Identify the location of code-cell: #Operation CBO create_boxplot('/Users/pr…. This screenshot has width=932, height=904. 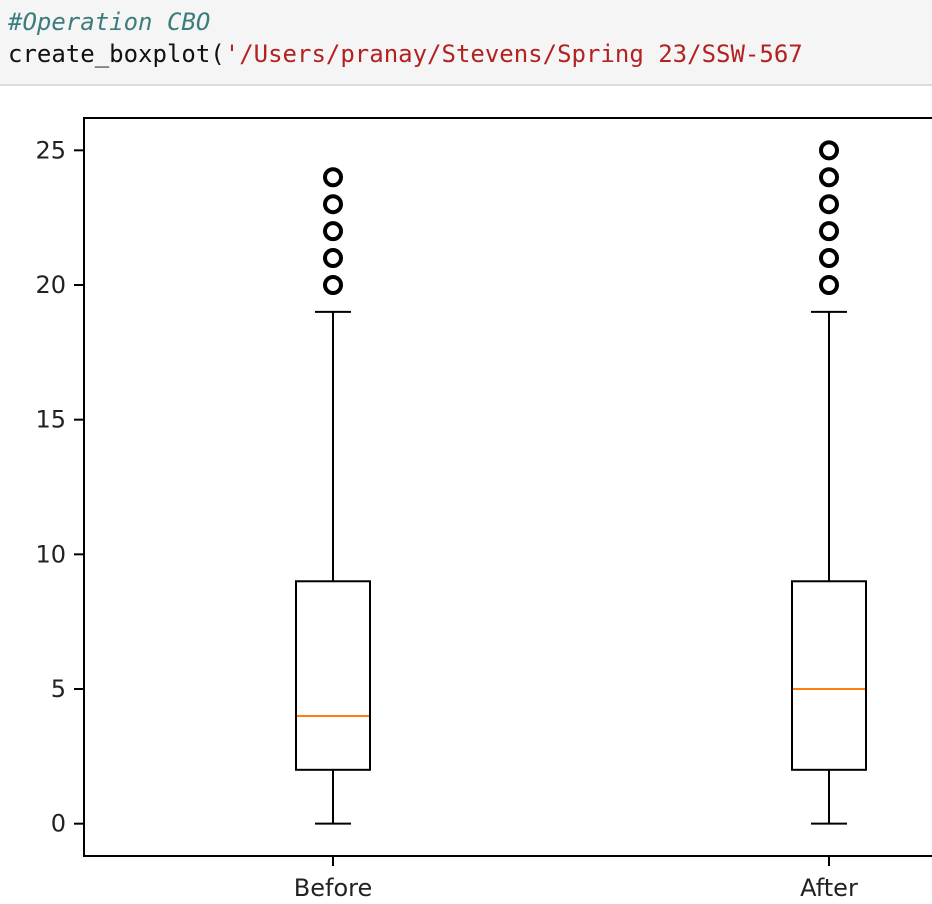
(466, 43).